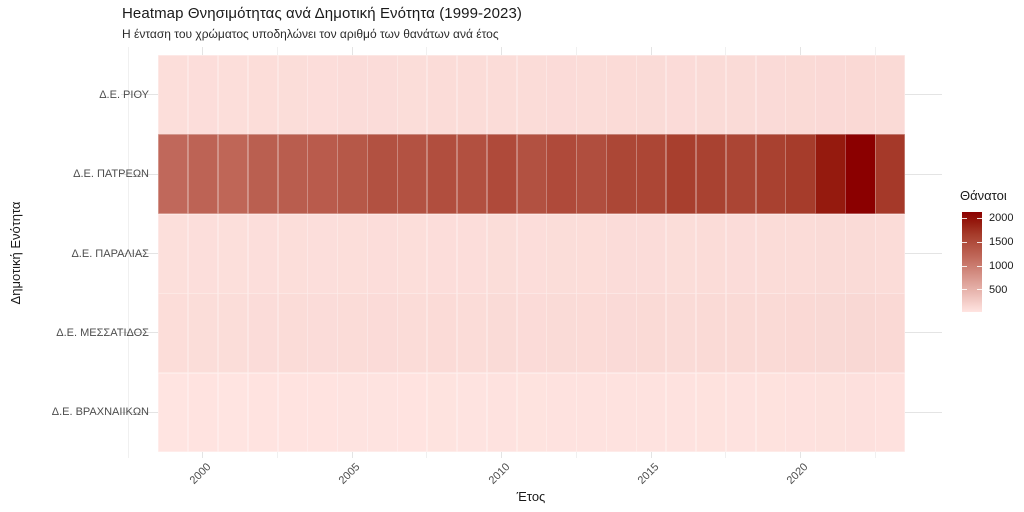 The width and height of the screenshot is (1024, 512). What do you see at coordinates (972, 262) in the screenshot?
I see `legend-colorbar` at bounding box center [972, 262].